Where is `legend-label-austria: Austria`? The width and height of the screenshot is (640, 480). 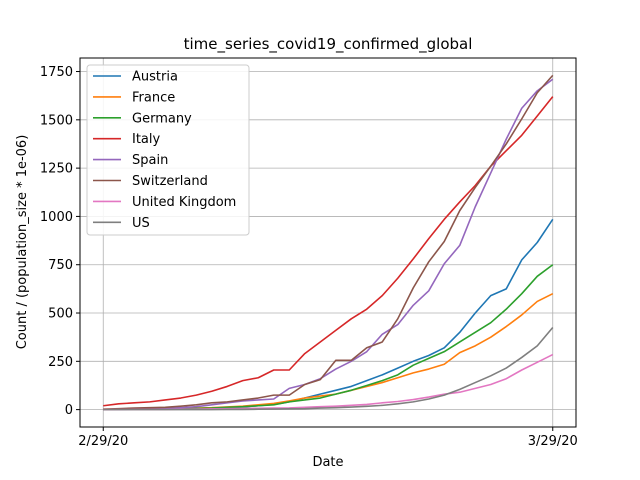 legend-label-austria: Austria is located at coordinates (155, 77).